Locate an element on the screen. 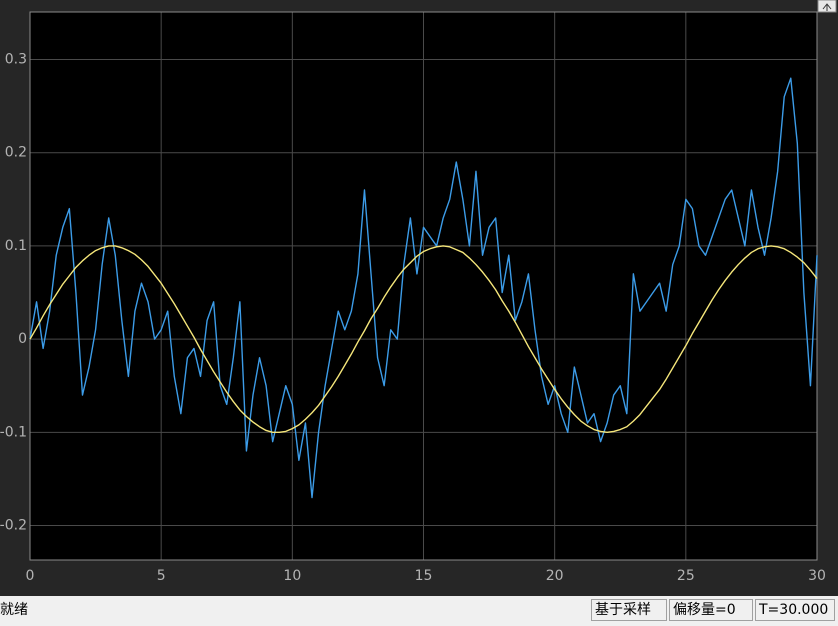 Image resolution: width=838 pixels, height=626 pixels. x-tick-label: 30 is located at coordinates (817, 576).